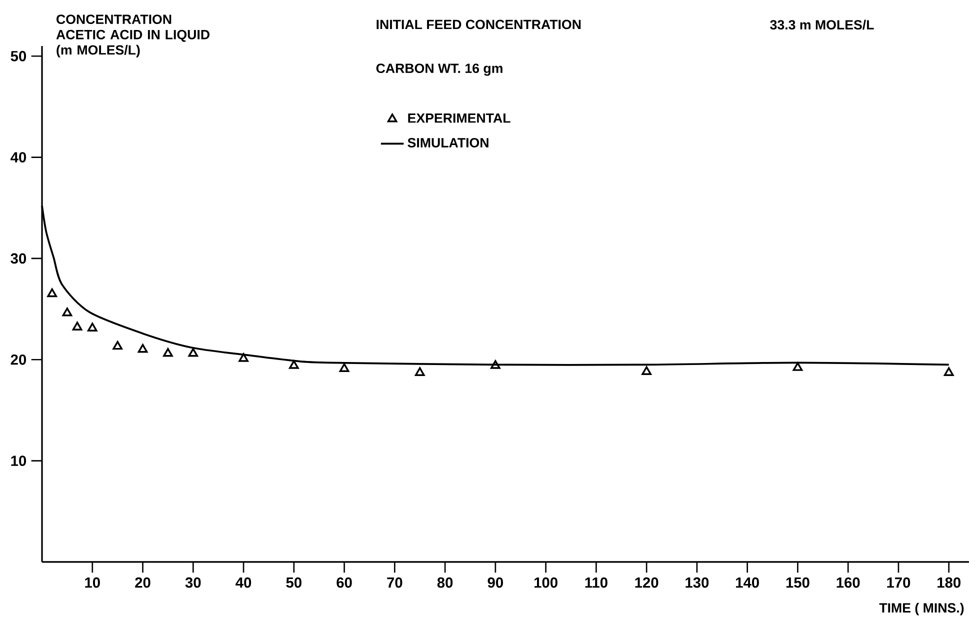  Describe the element at coordinates (448, 143) in the screenshot. I see `legend-label: SIMULATION` at that location.